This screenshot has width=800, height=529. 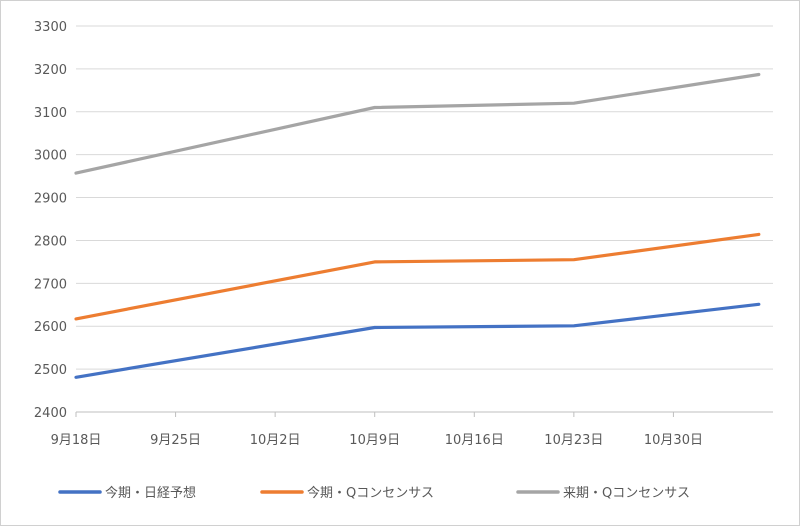 I want to click on y-tick-label: 2700, so click(x=50, y=284).